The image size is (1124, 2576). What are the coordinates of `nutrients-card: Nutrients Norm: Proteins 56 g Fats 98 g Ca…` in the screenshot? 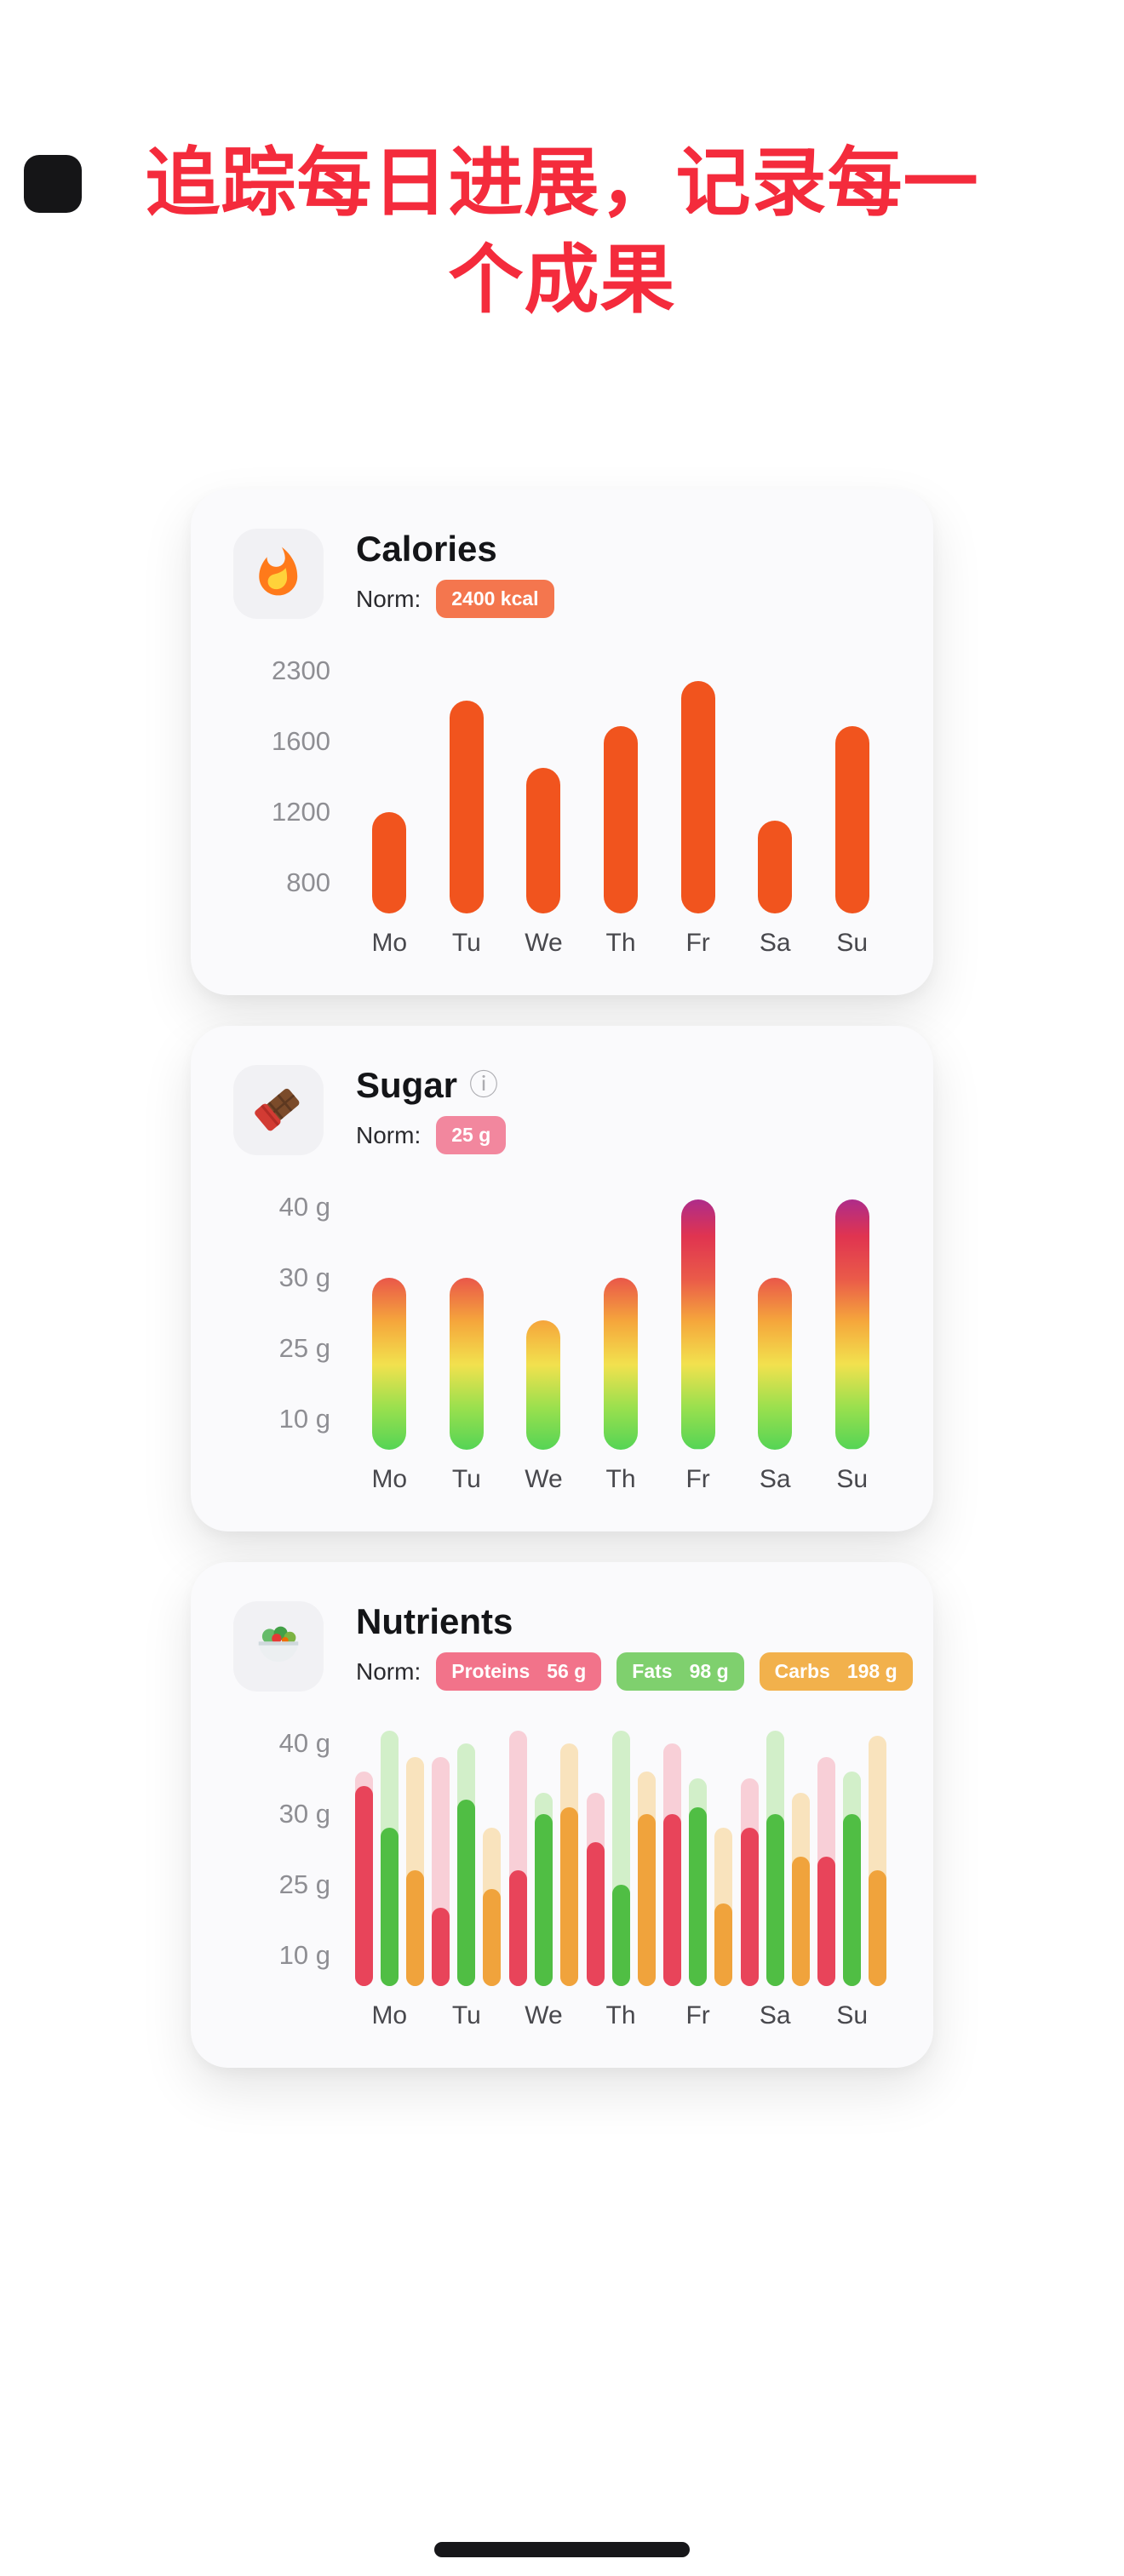 It's located at (562, 1815).